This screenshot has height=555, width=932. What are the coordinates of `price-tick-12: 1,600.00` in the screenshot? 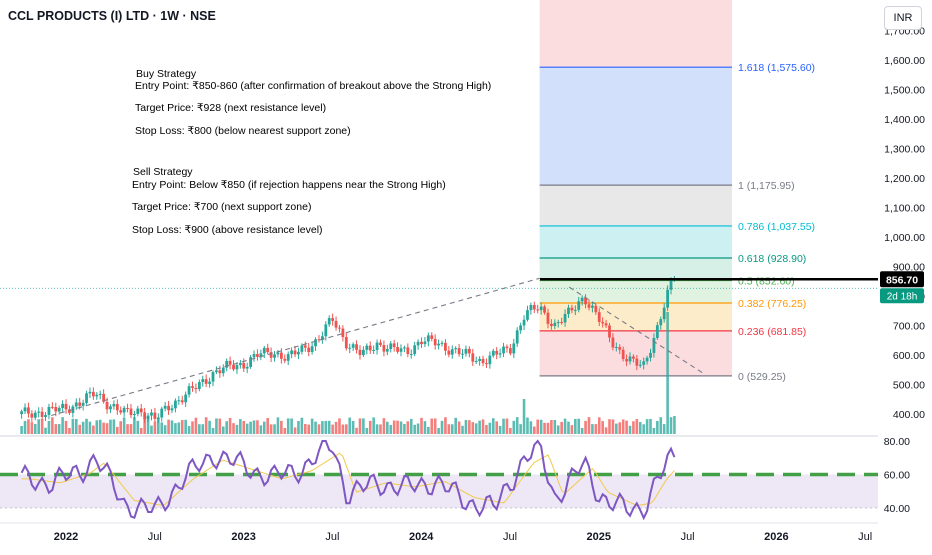 It's located at (904, 61).